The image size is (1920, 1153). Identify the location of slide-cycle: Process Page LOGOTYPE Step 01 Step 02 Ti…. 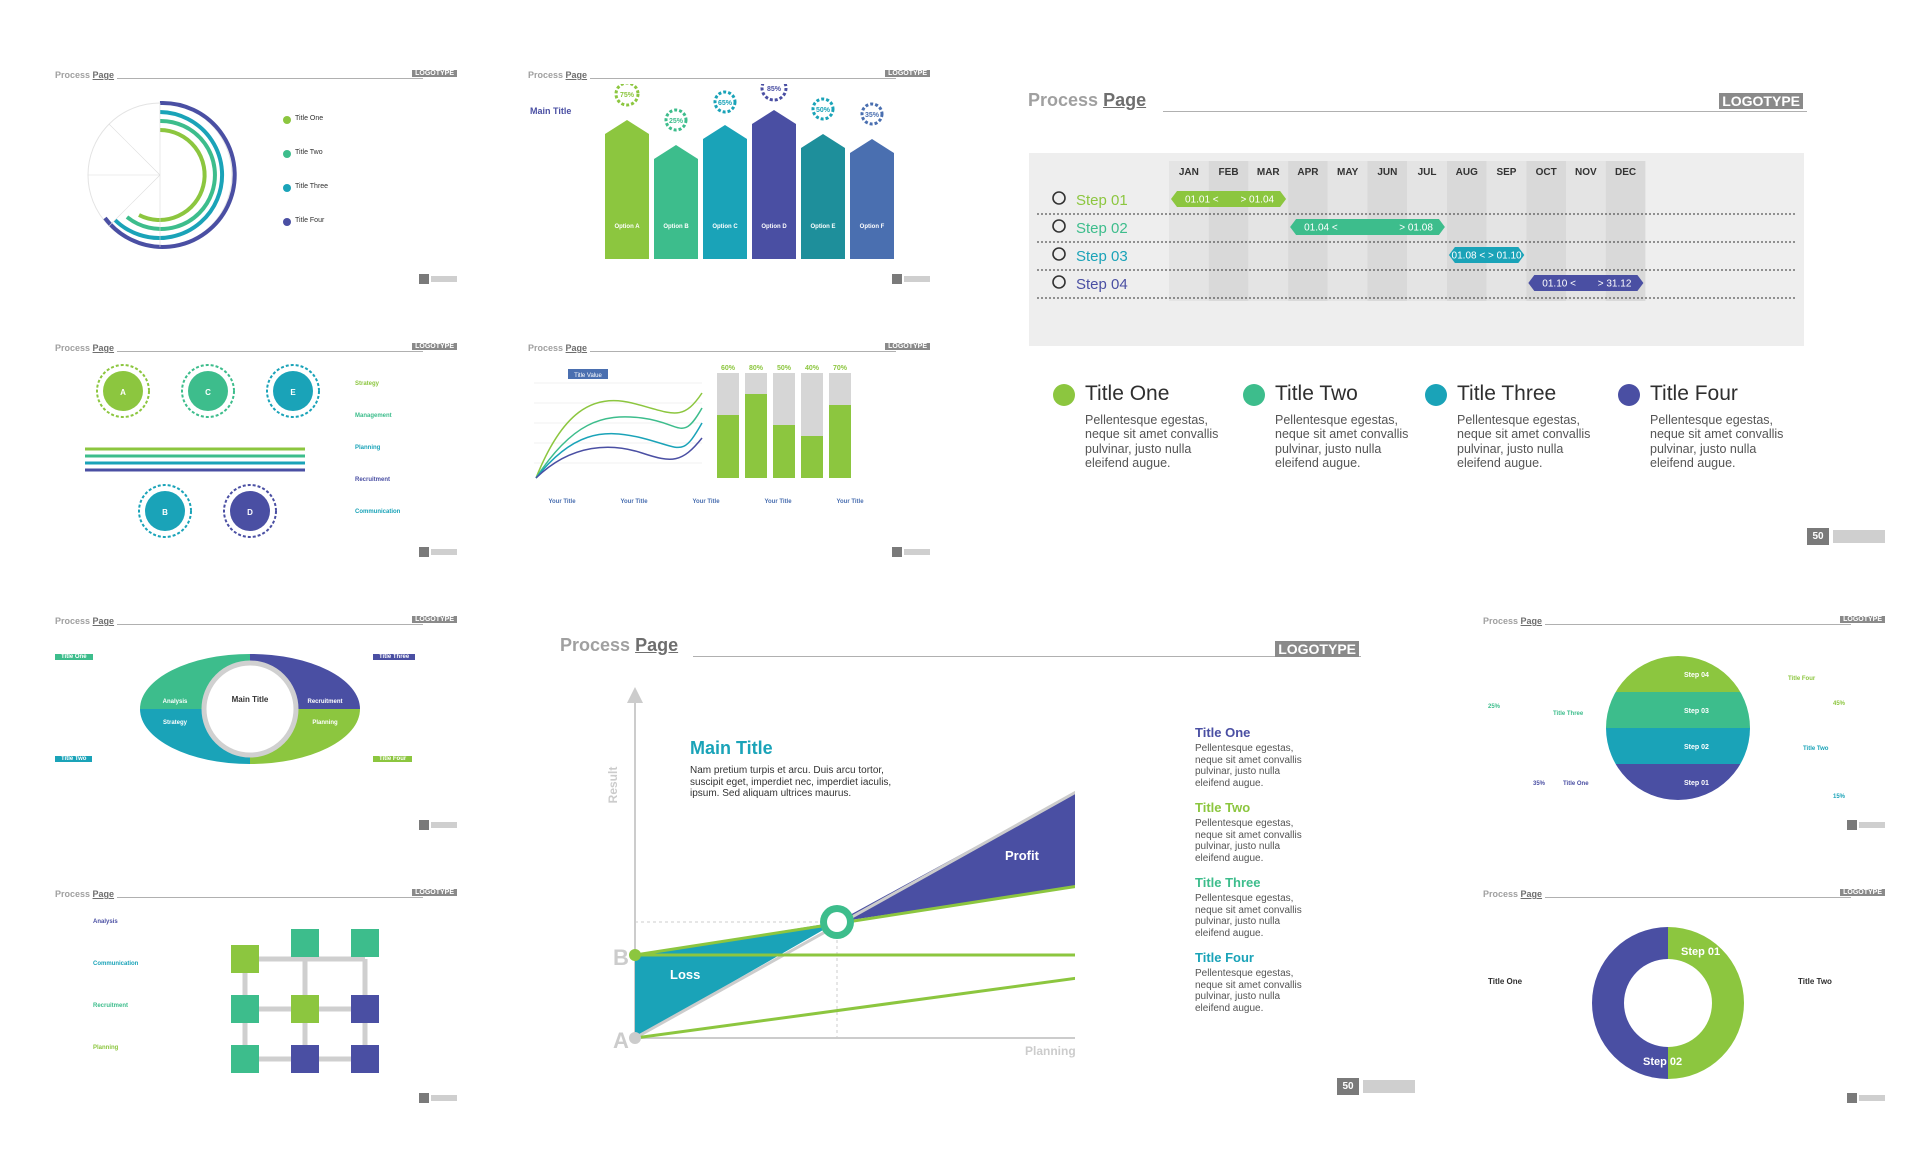
(1684, 996).